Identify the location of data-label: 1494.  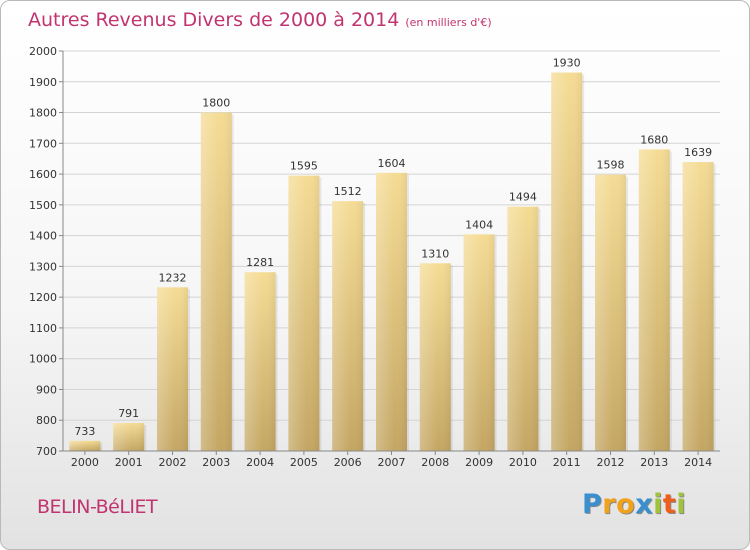
(523, 197).